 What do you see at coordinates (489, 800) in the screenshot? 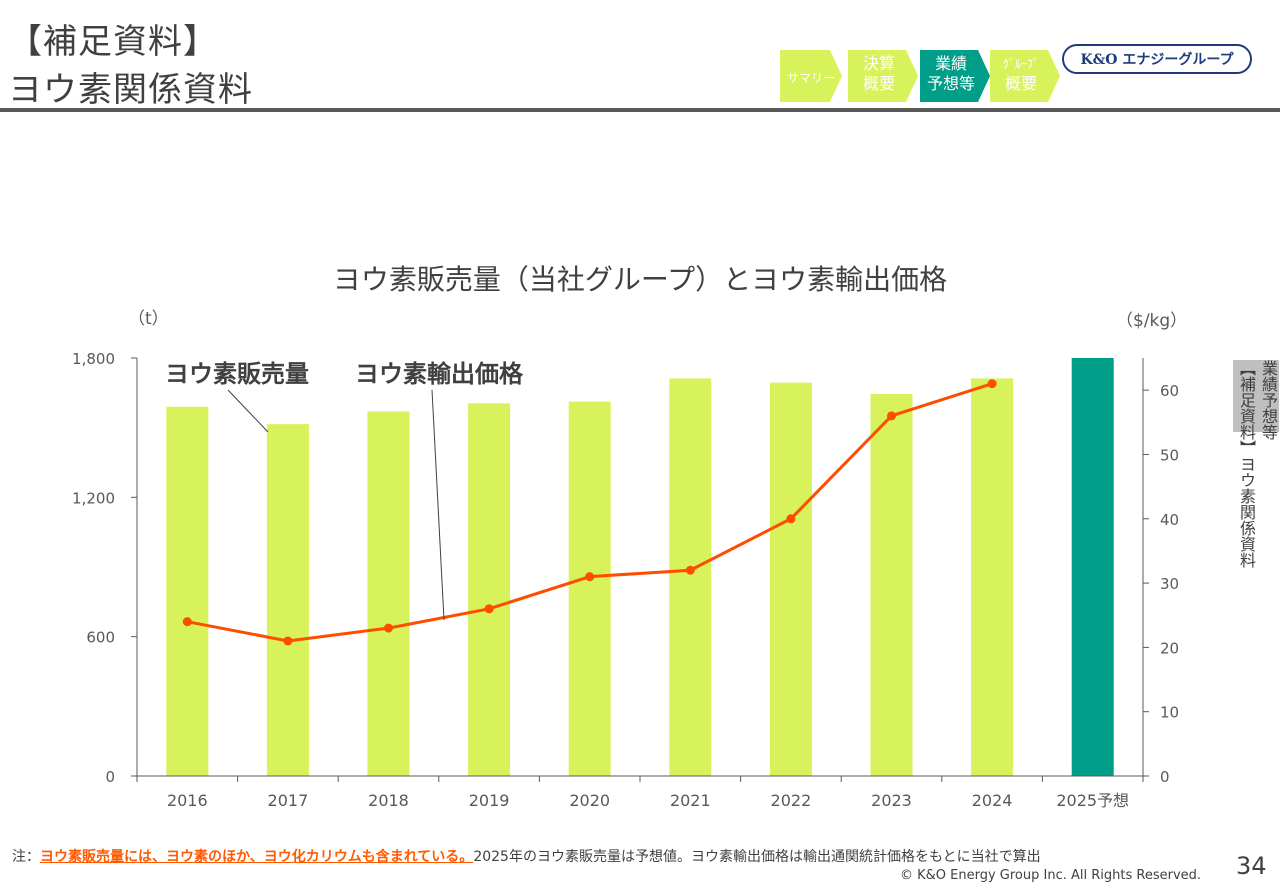
I see `x-tick-label: 2019` at bounding box center [489, 800].